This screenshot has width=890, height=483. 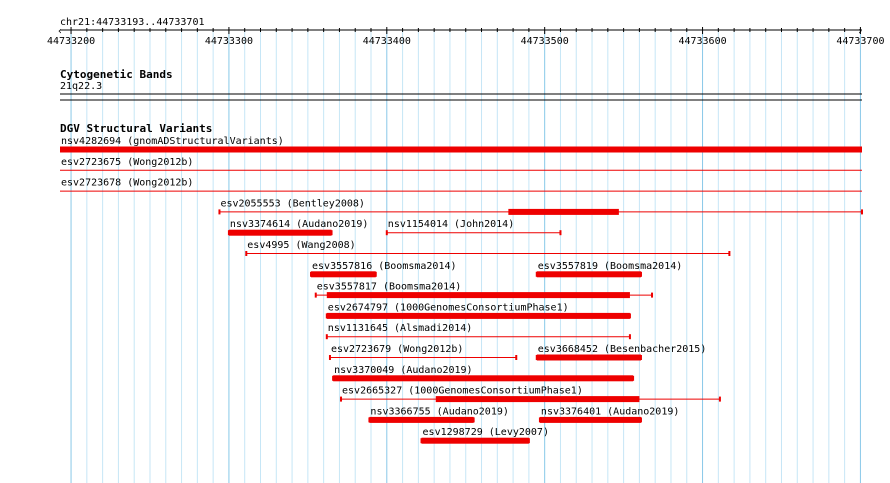 I want to click on sv-feature-label: nsv1154014 (John2014), so click(x=451, y=224).